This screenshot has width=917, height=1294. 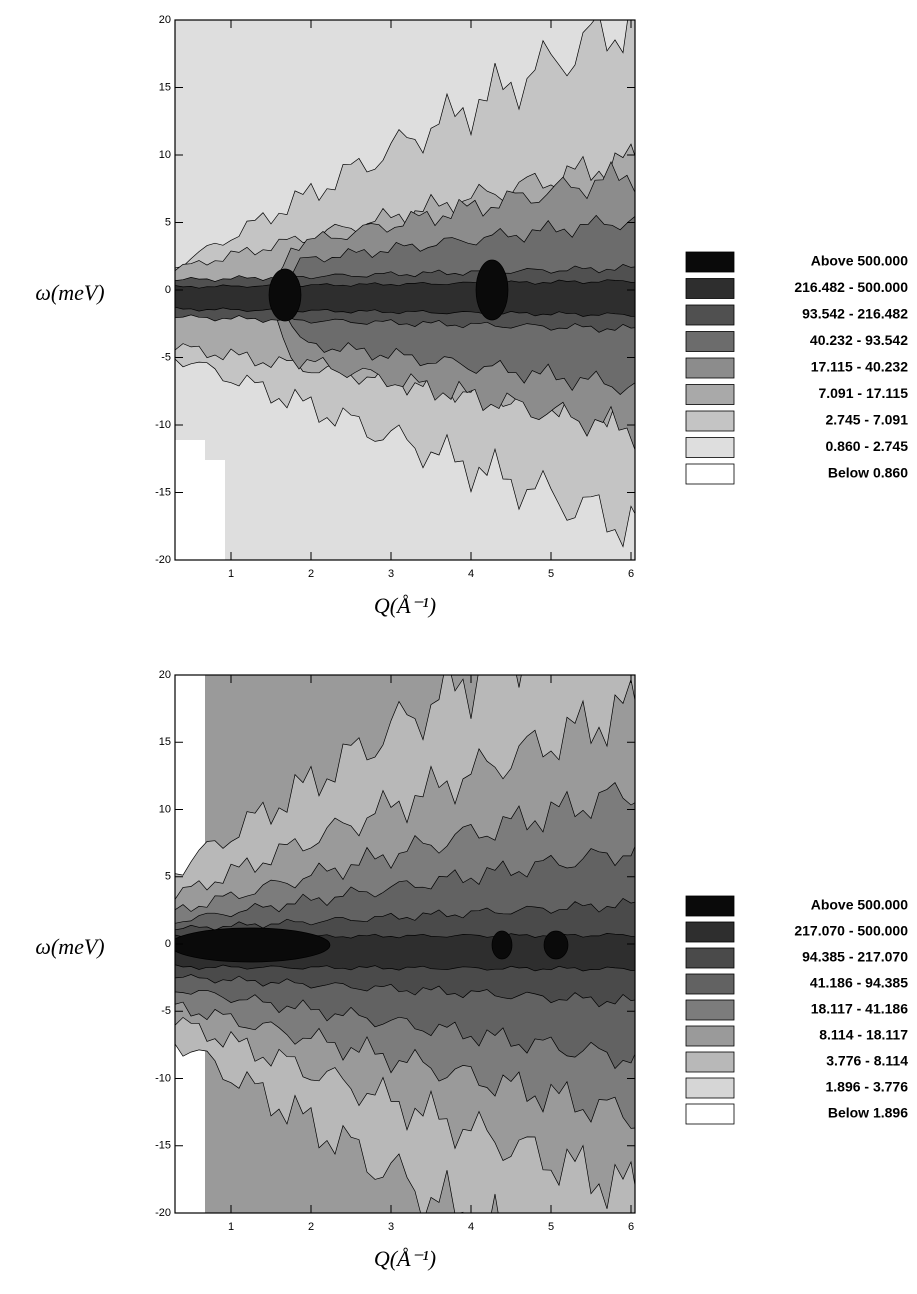 What do you see at coordinates (855, 957) in the screenshot?
I see `legend-label: 94.385 - 217.070` at bounding box center [855, 957].